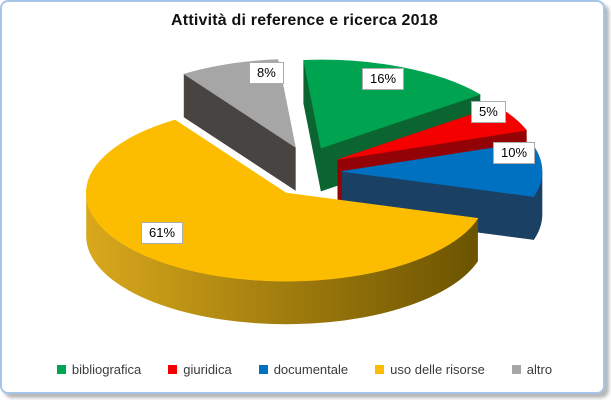 The image size is (611, 400). Describe the element at coordinates (106, 369) in the screenshot. I see `legend-label-bibliografica: bibliografica` at that location.